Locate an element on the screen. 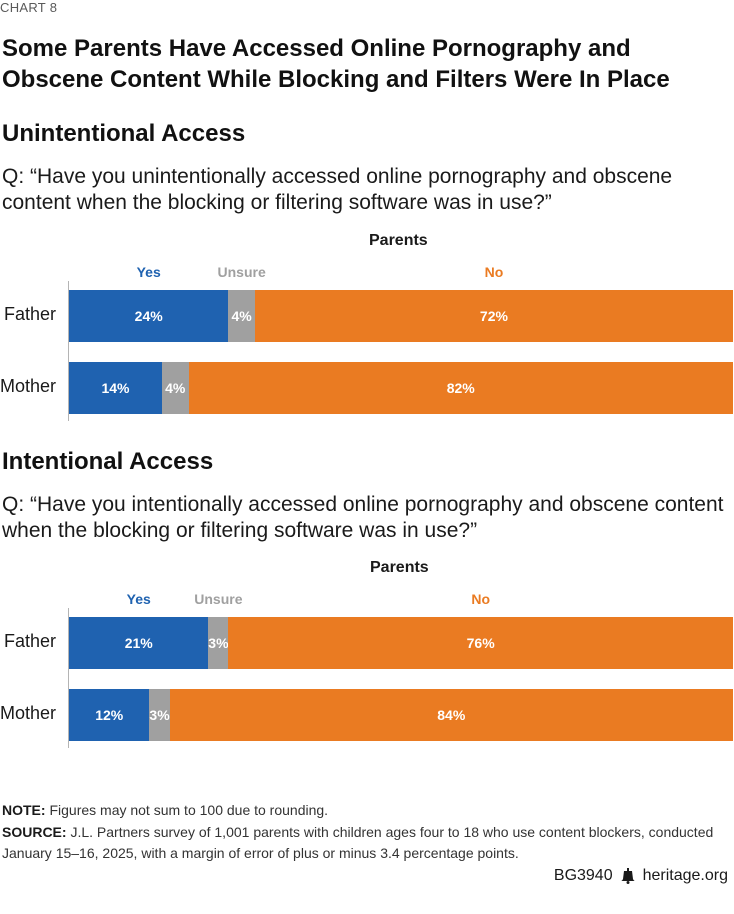  site-link: heritage.org is located at coordinates (685, 875).